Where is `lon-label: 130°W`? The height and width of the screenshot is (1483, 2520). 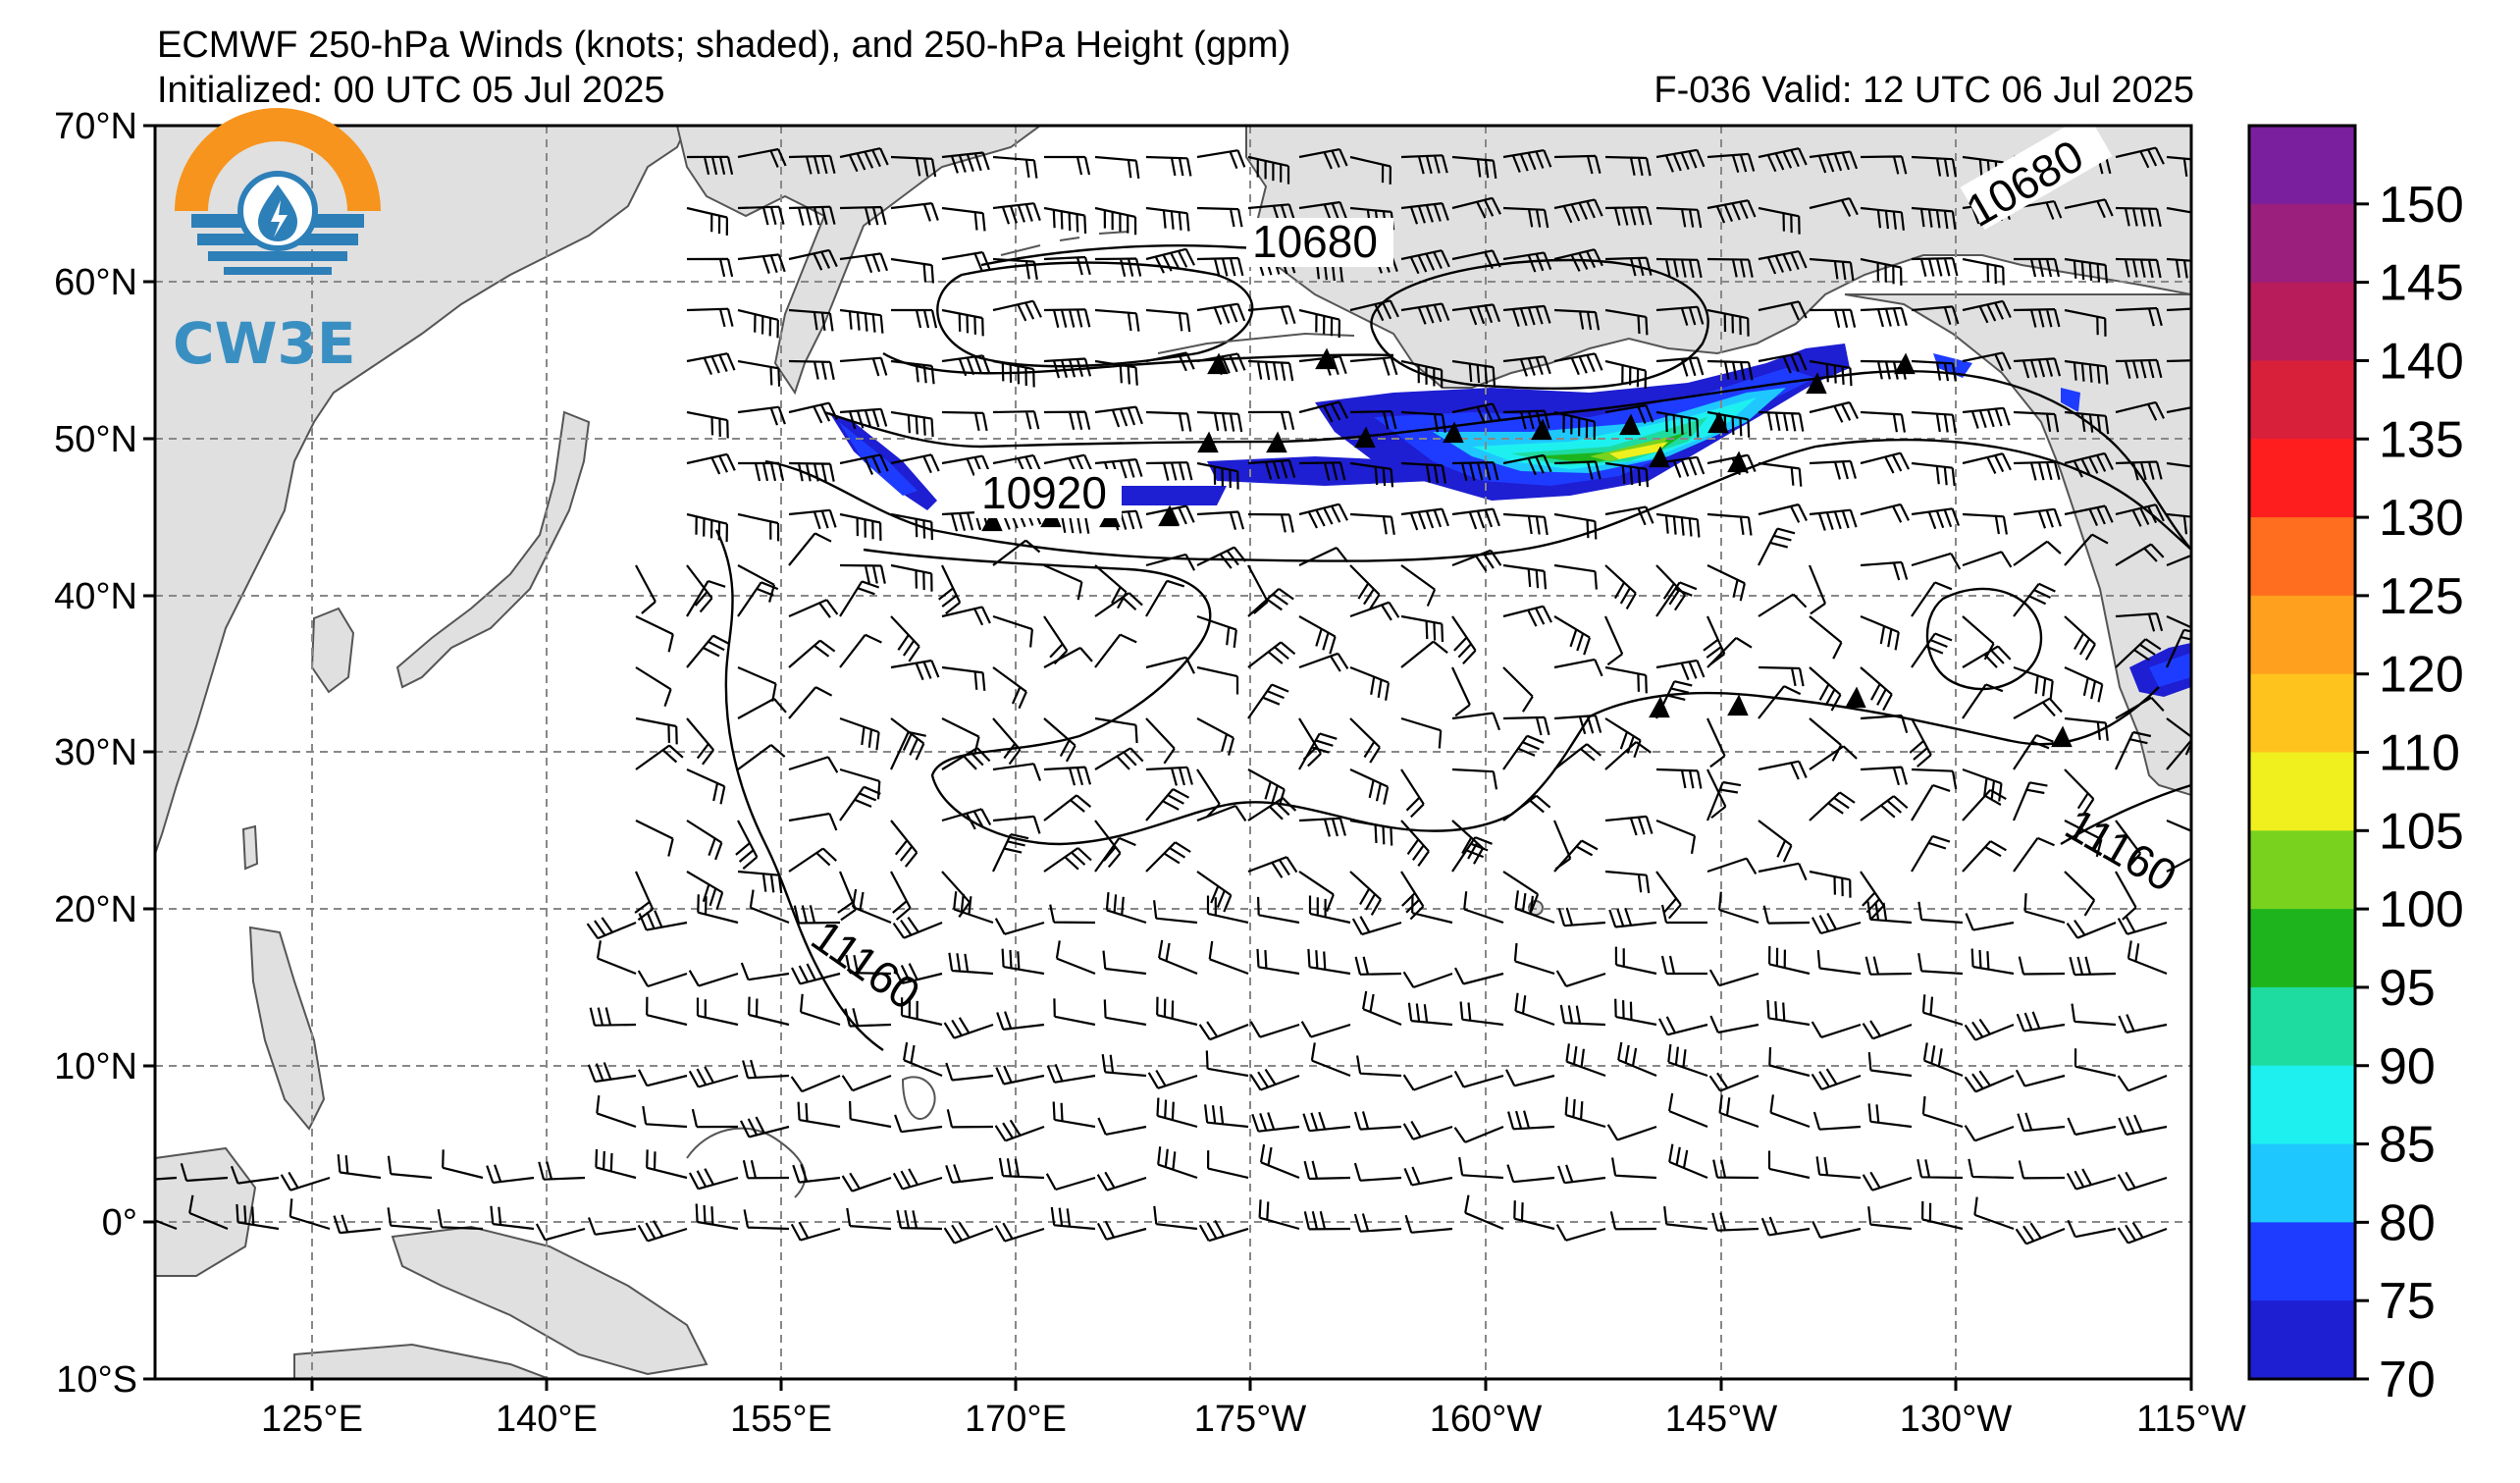 lon-label: 130°W is located at coordinates (1956, 1420).